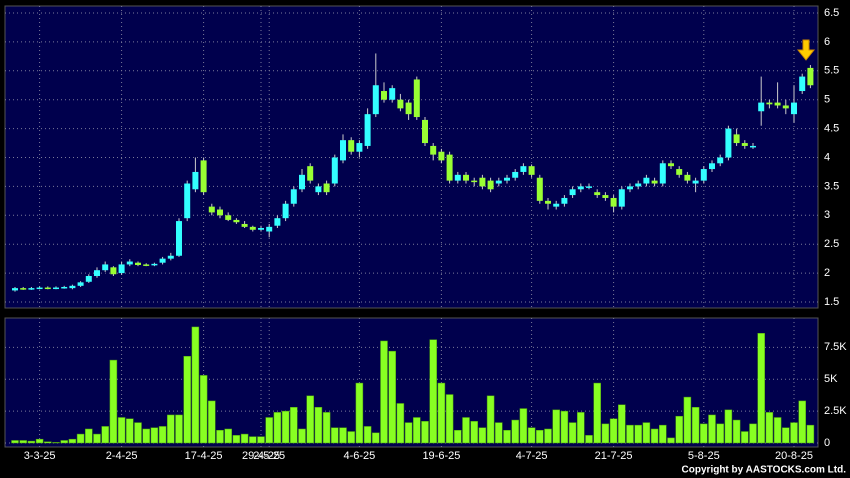 The height and width of the screenshot is (478, 850). Describe the element at coordinates (204, 456) in the screenshot. I see `x-tick-label: 17-4-25` at that location.